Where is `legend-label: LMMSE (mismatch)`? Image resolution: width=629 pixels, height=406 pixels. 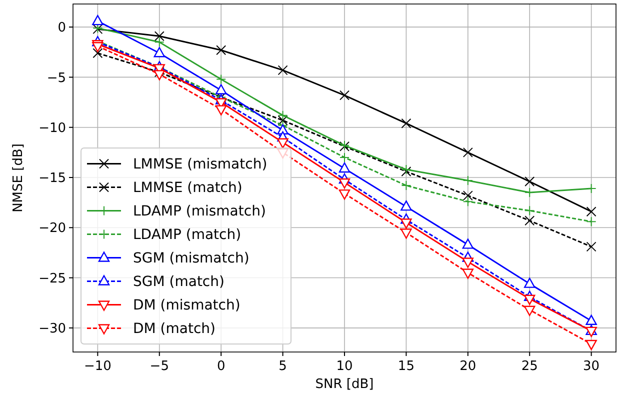
legend-label: LMMSE (mismatch) is located at coordinates (200, 164).